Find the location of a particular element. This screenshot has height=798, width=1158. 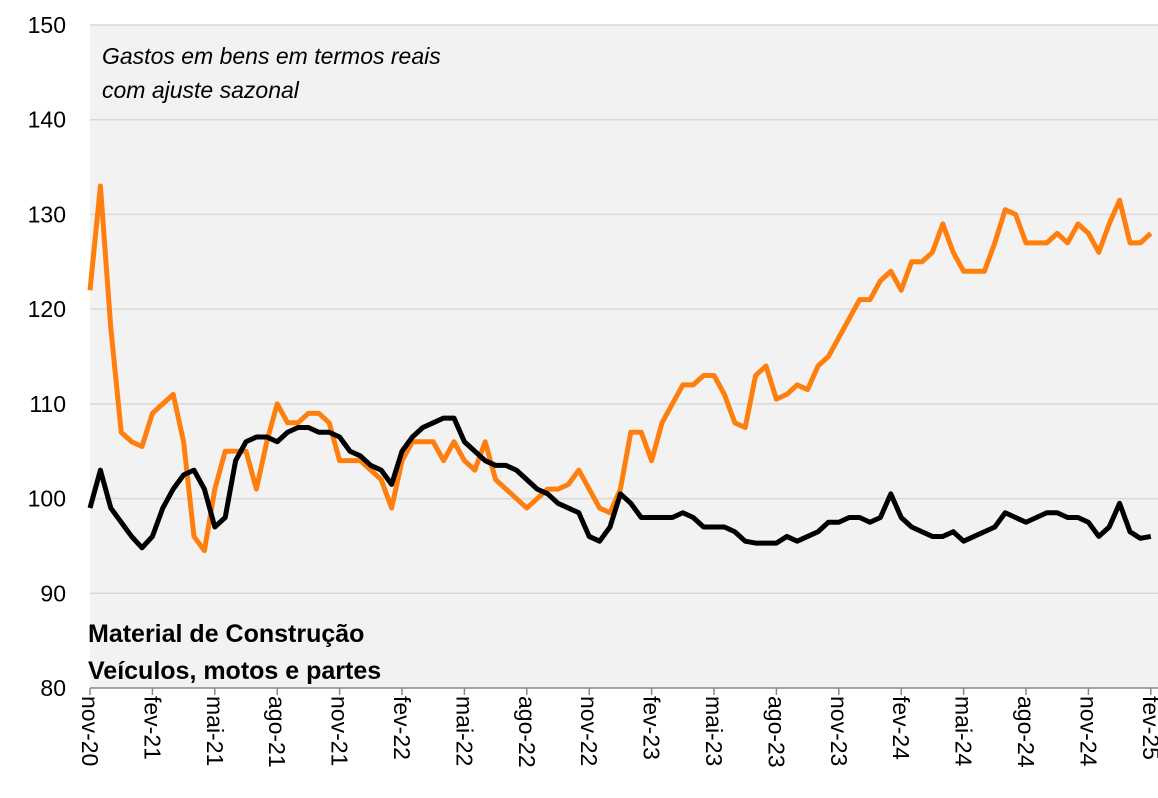

y-tick-label: 110 is located at coordinates (47, 404).